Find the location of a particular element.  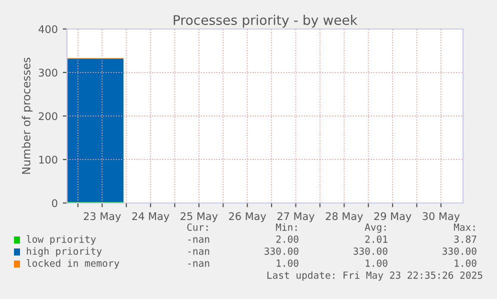

x-tick-label: 25 May is located at coordinates (199, 217).